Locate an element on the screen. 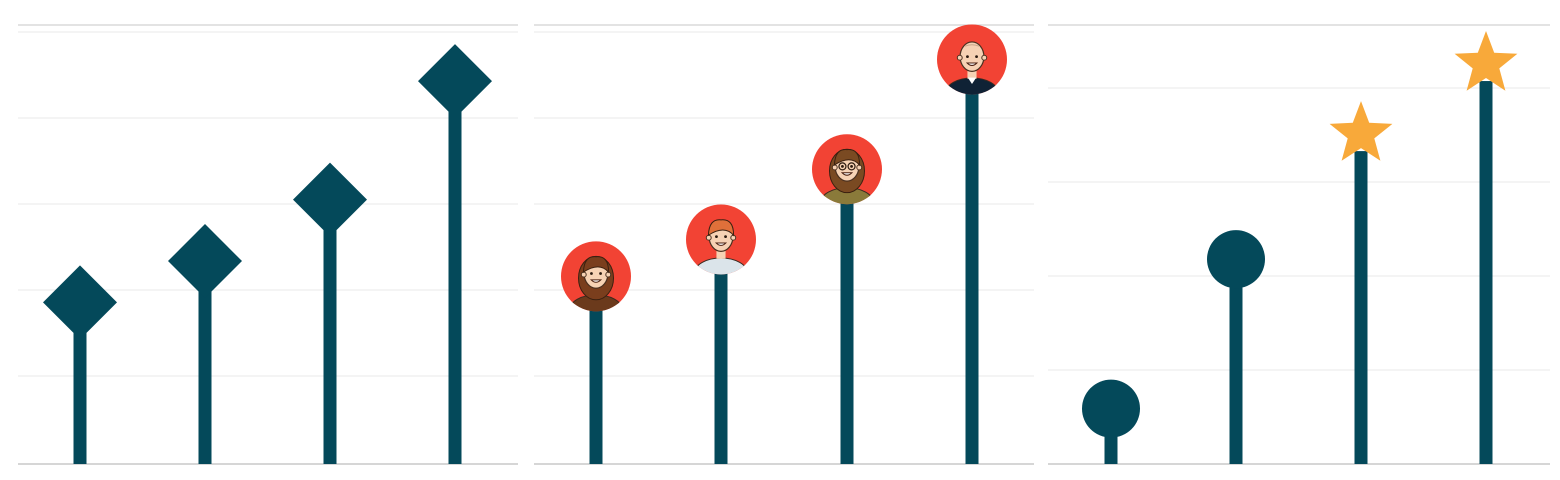  avatar-woman-glasses-icon is located at coordinates (847, 169).